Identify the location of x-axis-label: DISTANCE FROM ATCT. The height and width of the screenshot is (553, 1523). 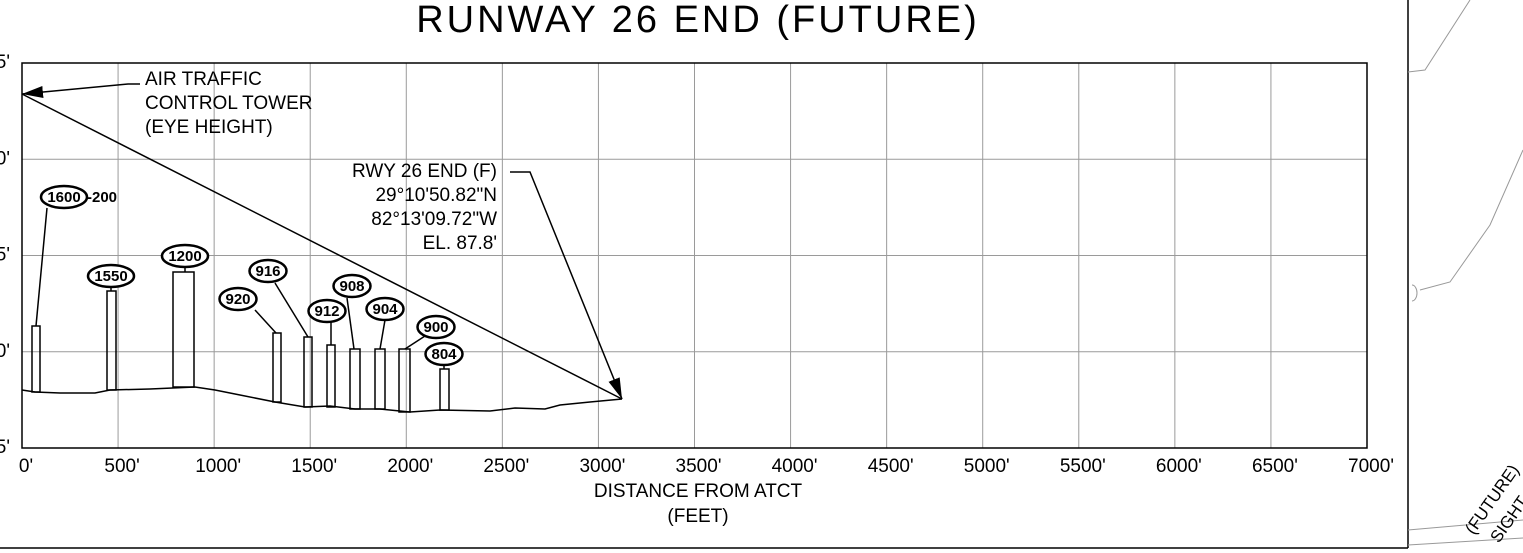
(698, 491).